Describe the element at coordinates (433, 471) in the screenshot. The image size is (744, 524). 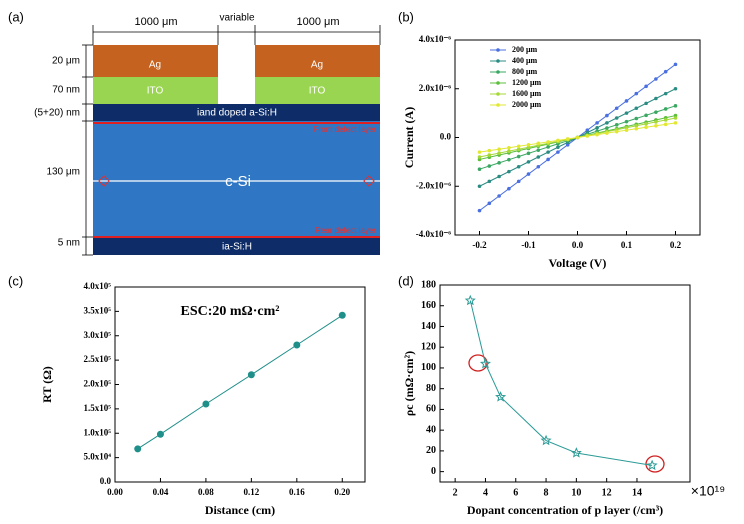
I see `y-tick-label: 0` at that location.